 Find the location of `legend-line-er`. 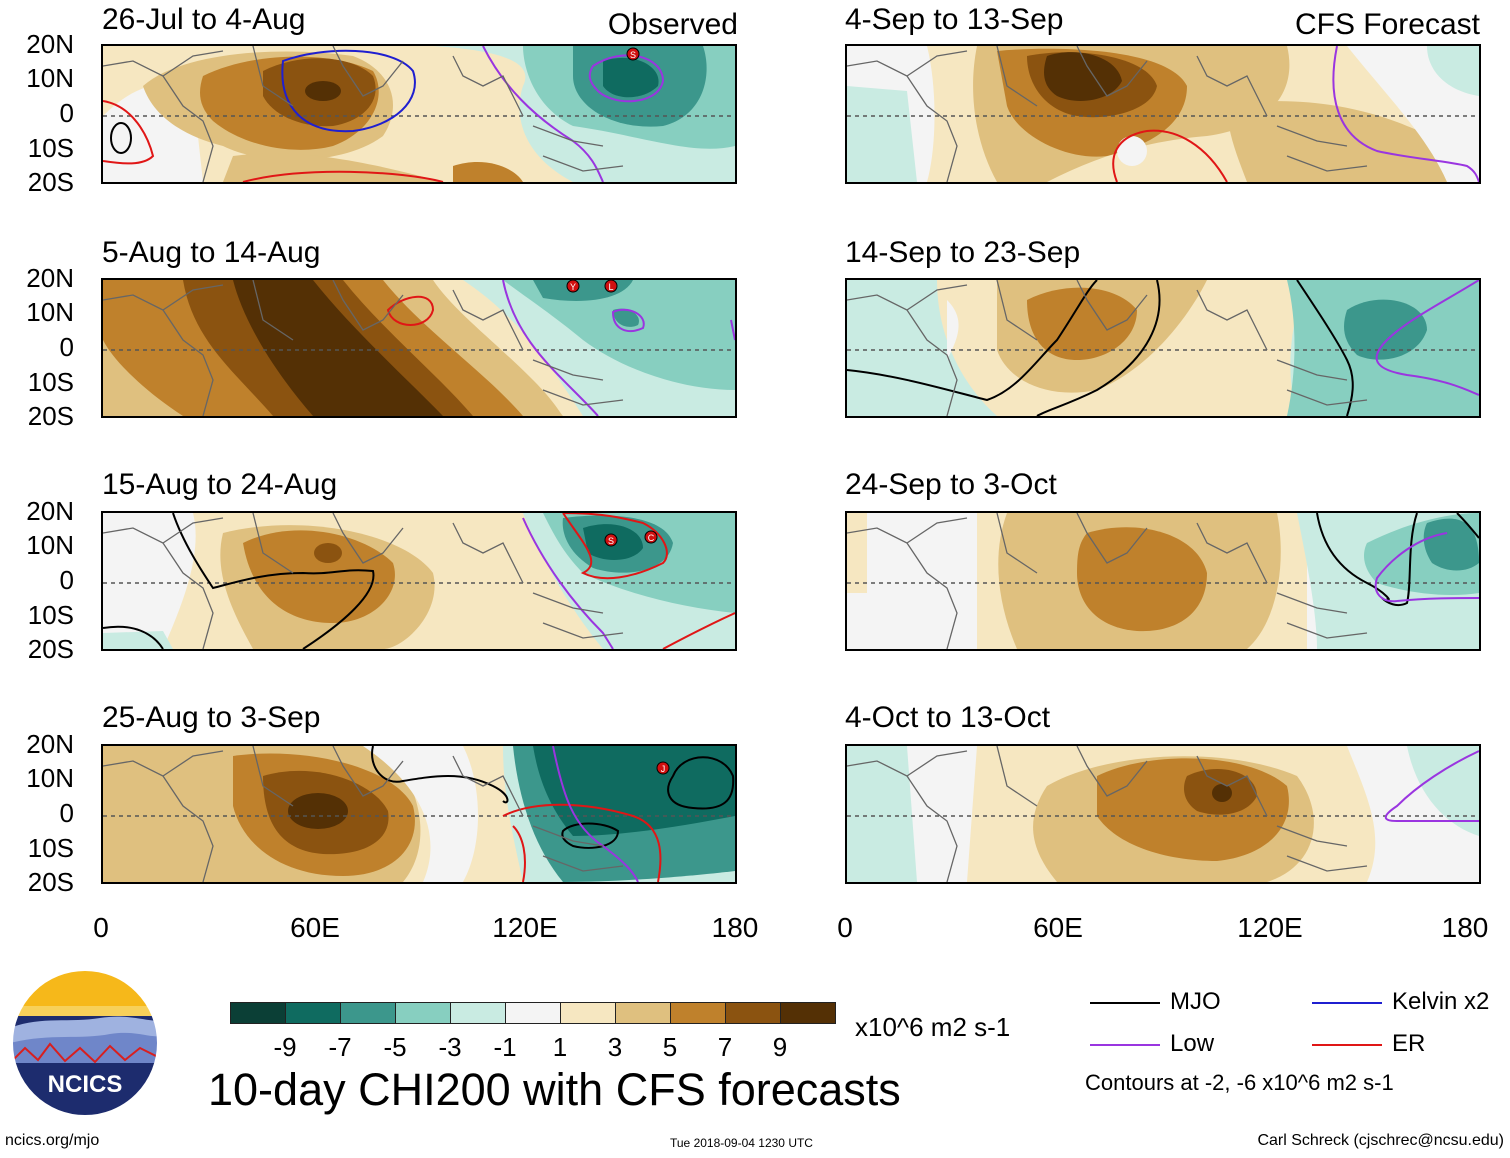

legend-line-er is located at coordinates (1347, 1045).